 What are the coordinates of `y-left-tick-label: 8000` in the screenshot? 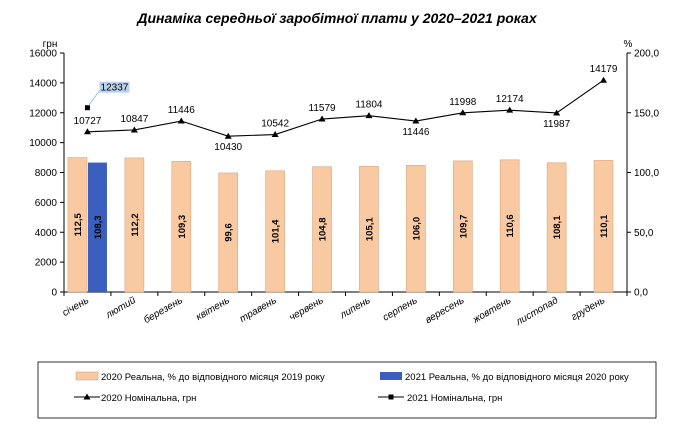 It's located at (46, 173).